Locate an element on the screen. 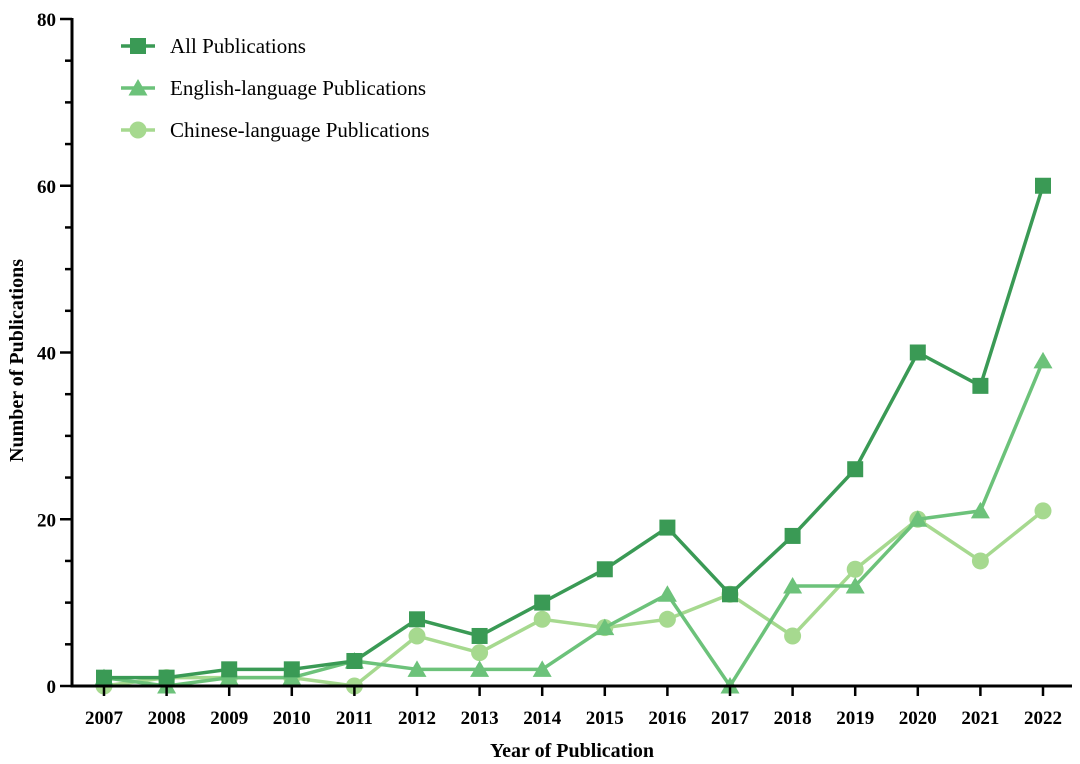 The height and width of the screenshot is (764, 1080). legend-item-chinese: Chinese-language Publications is located at coordinates (275, 130).